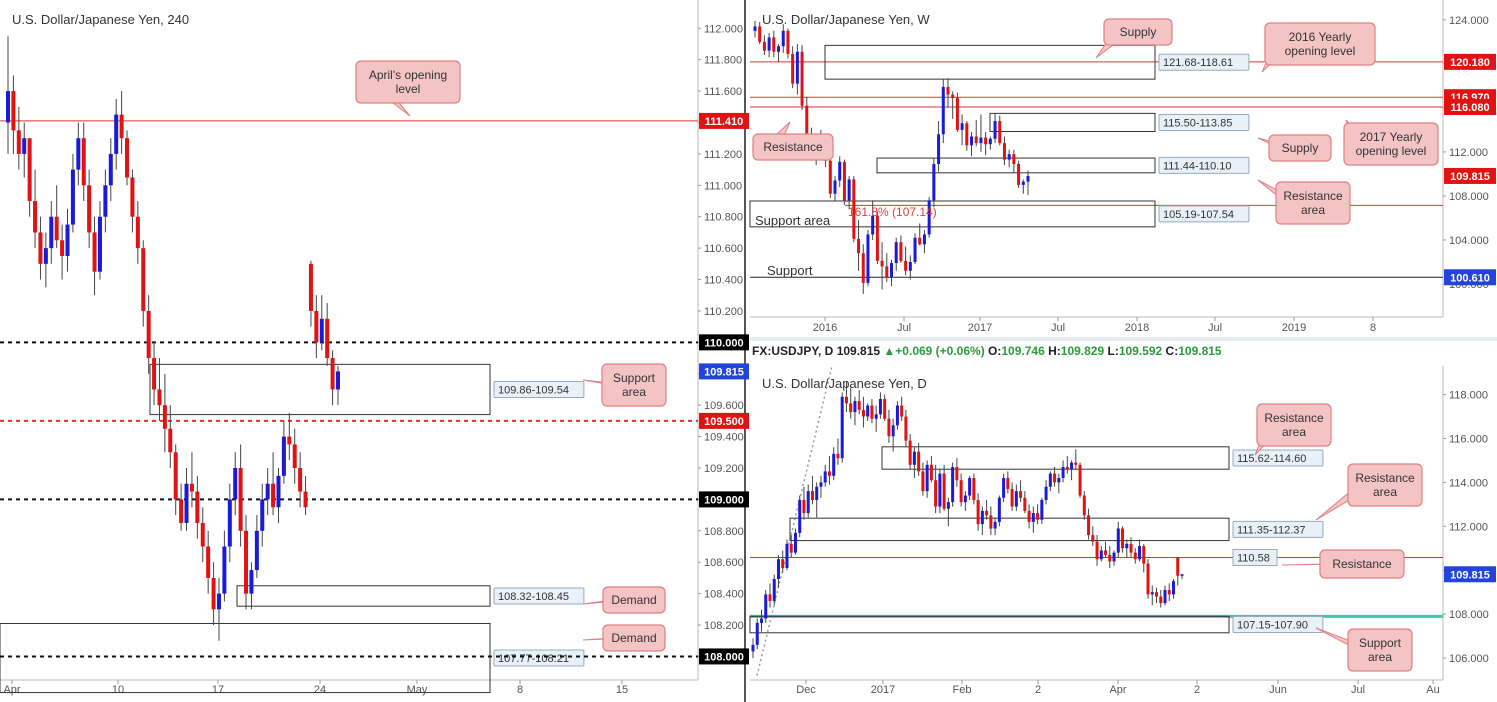  What do you see at coordinates (1137, 328) in the screenshot?
I see `x-tick-label: 2018` at bounding box center [1137, 328].